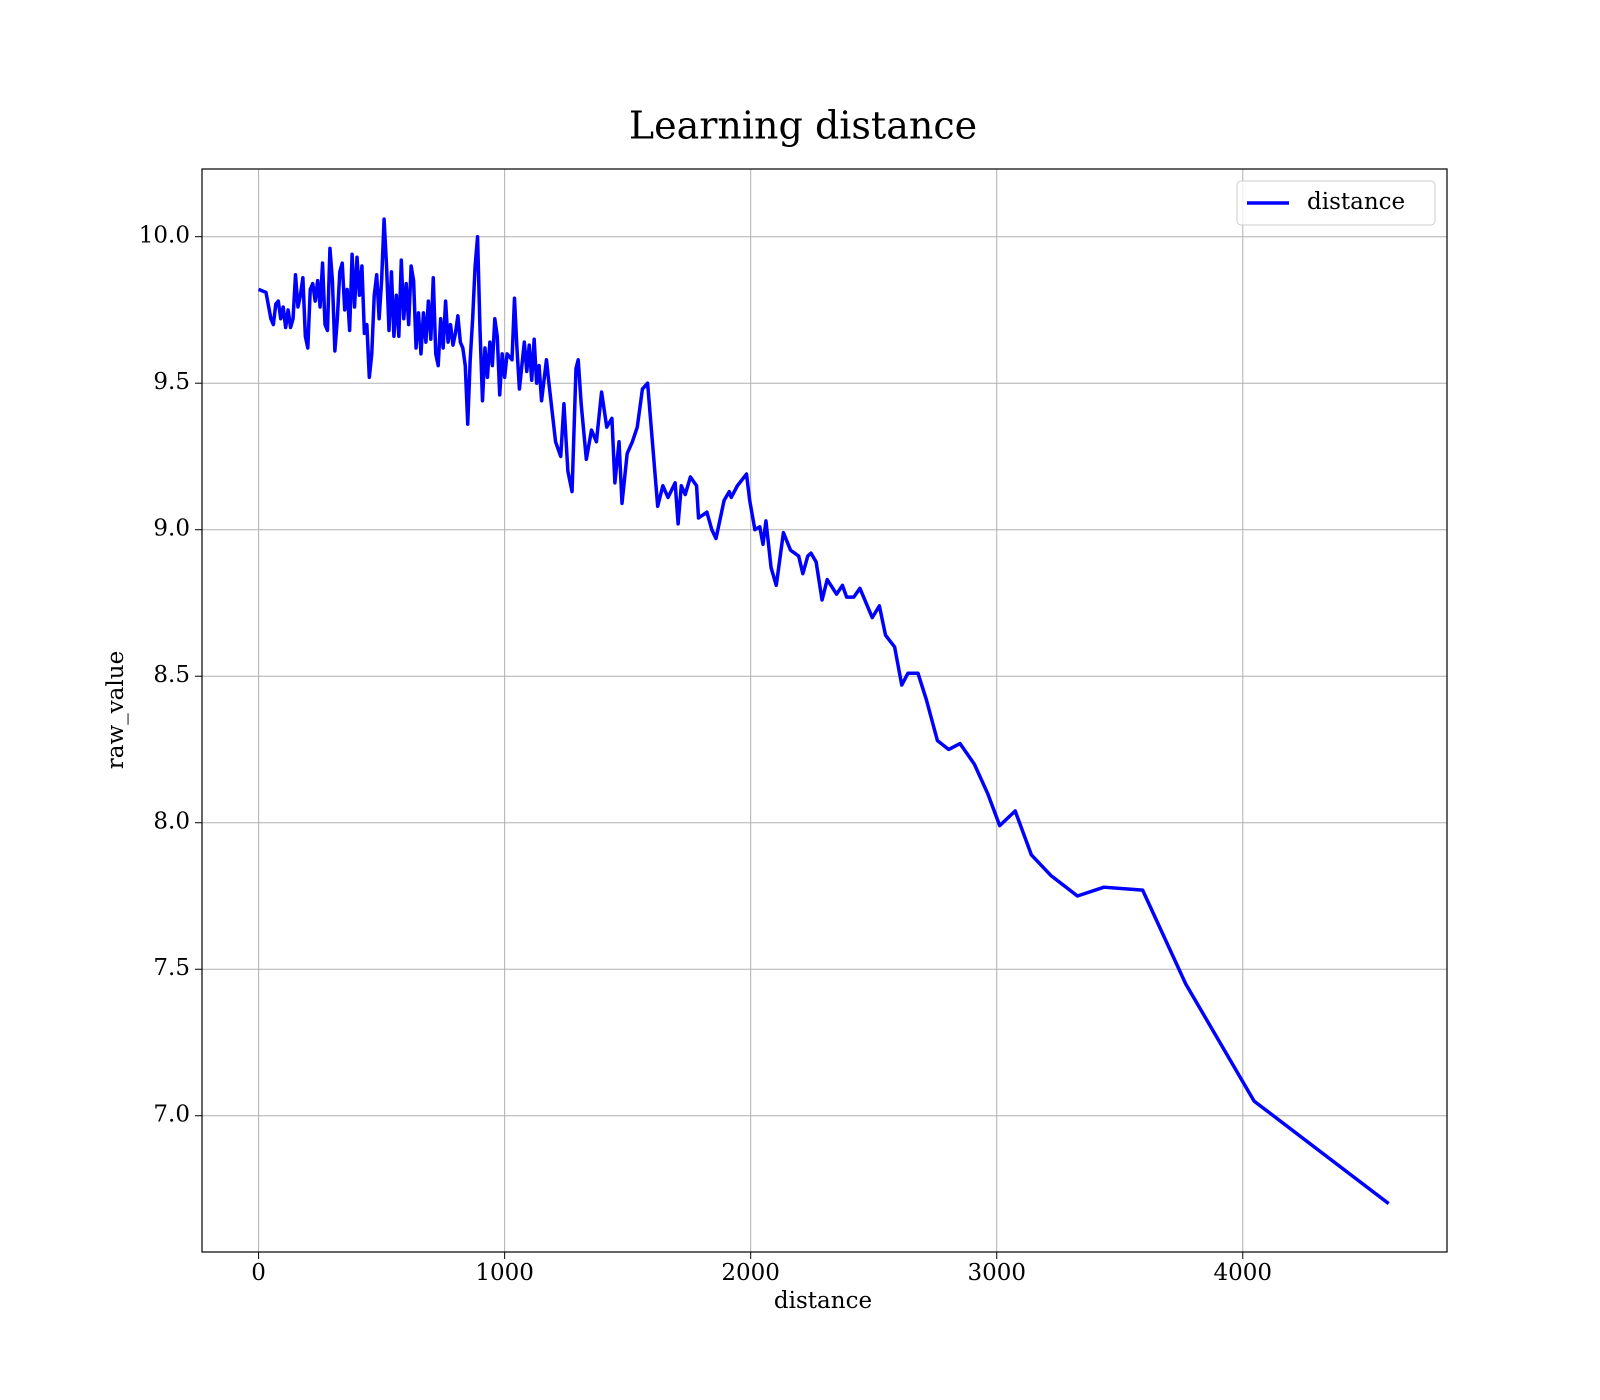 The height and width of the screenshot is (1400, 1600). What do you see at coordinates (1243, 1273) in the screenshot?
I see `x-tick-label: 4000` at bounding box center [1243, 1273].